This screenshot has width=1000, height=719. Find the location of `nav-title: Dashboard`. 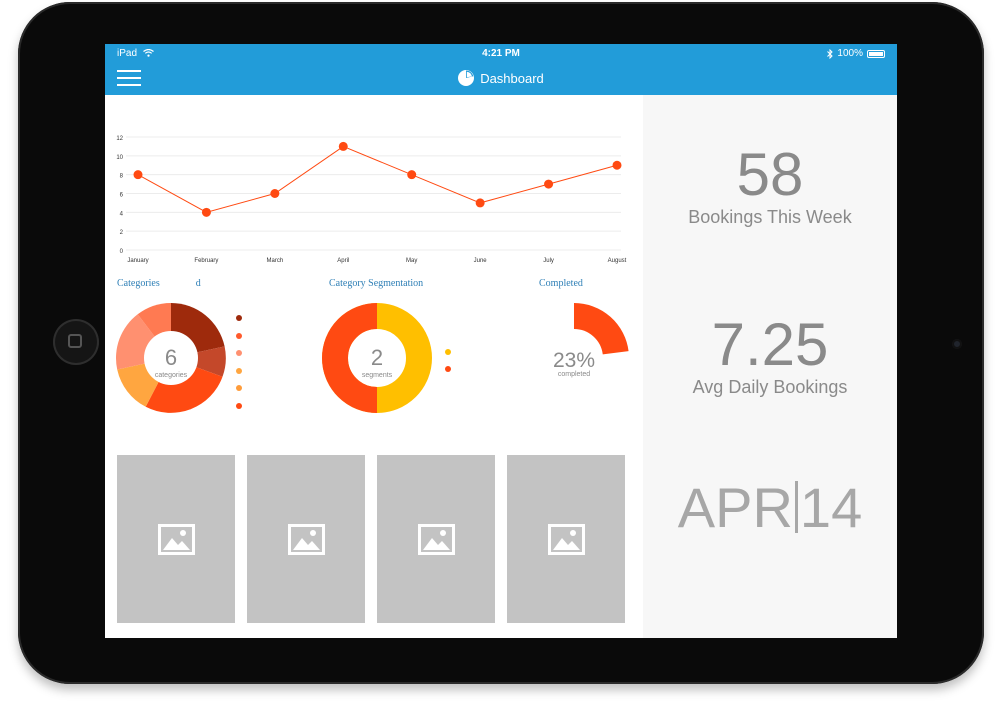

nav-title: Dashboard is located at coordinates (501, 79).